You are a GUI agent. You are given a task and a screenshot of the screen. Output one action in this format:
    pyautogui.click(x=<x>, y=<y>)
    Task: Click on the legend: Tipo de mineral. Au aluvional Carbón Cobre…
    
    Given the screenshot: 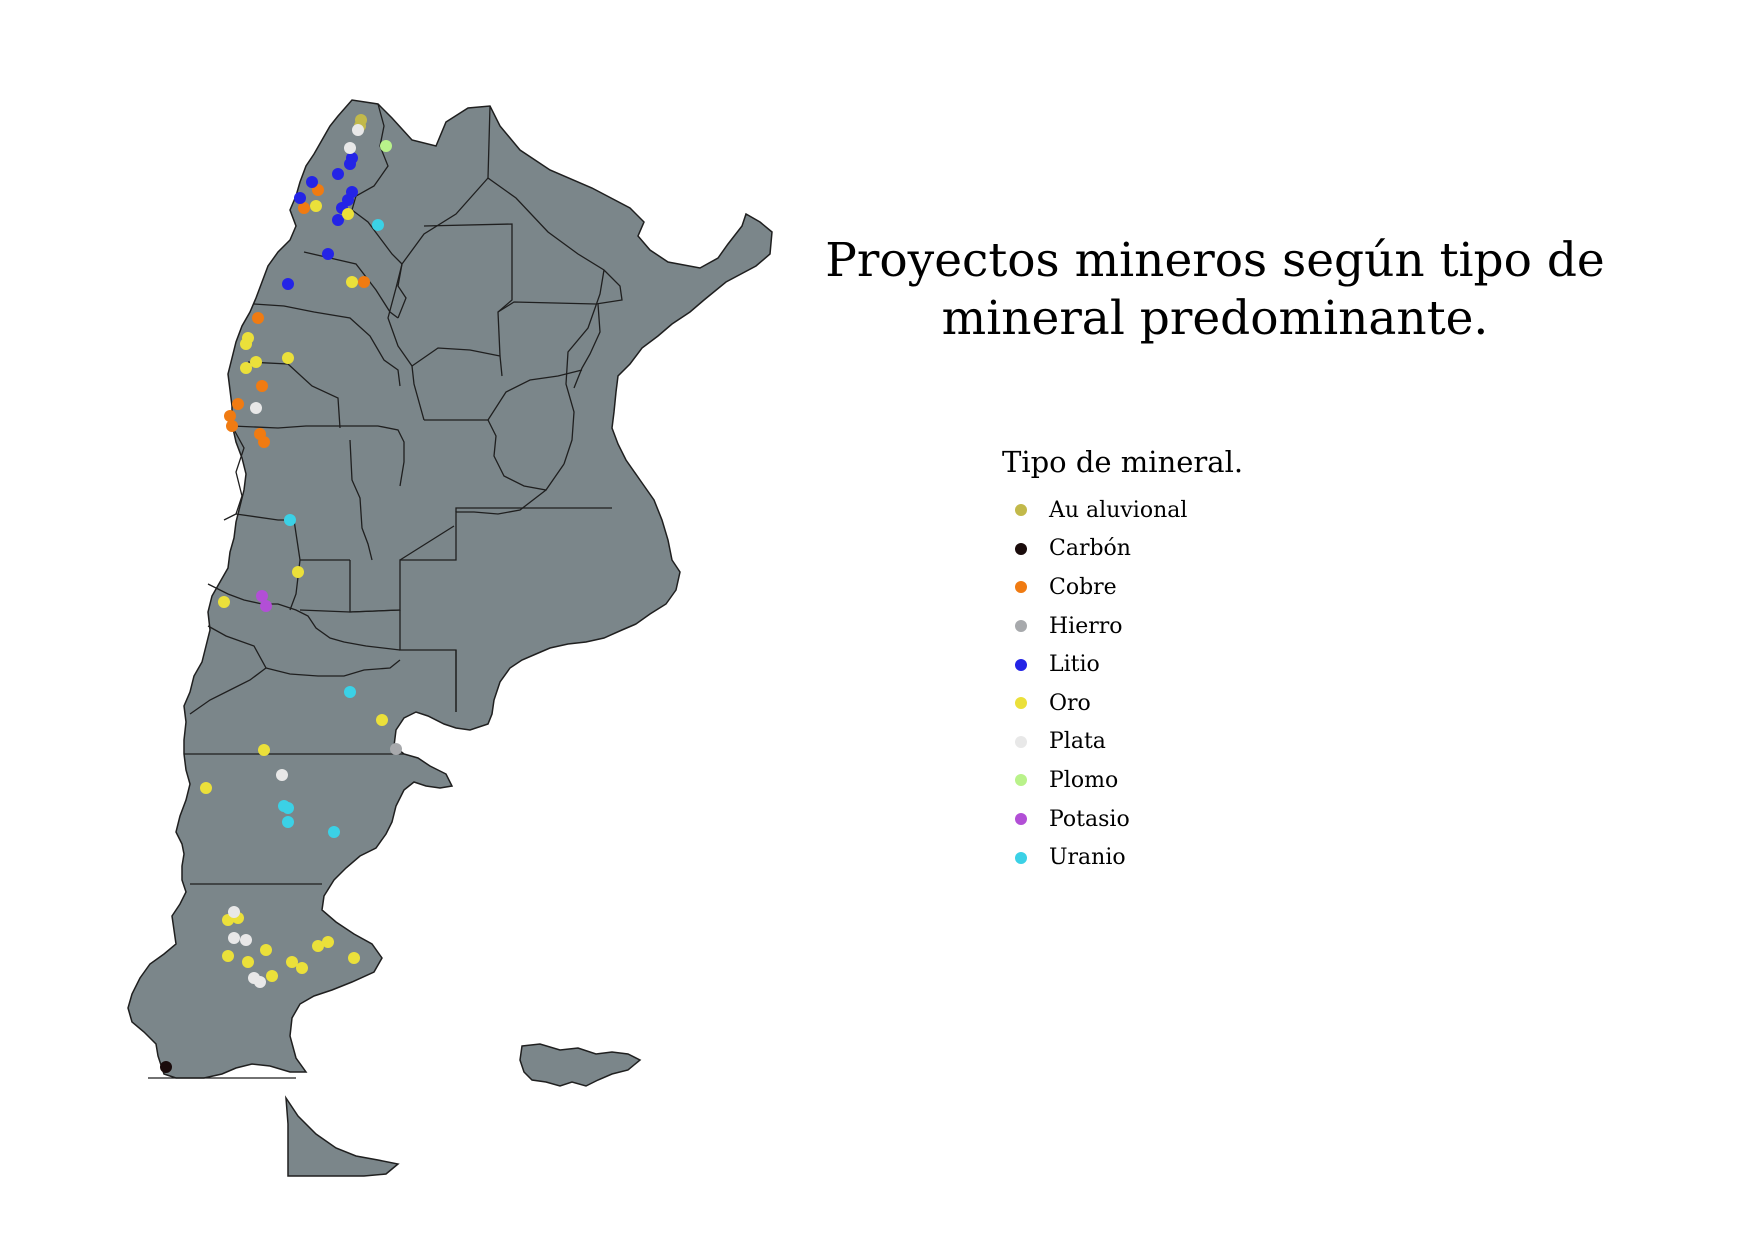 What is the action you would take?
    pyautogui.click(x=1122, y=661)
    